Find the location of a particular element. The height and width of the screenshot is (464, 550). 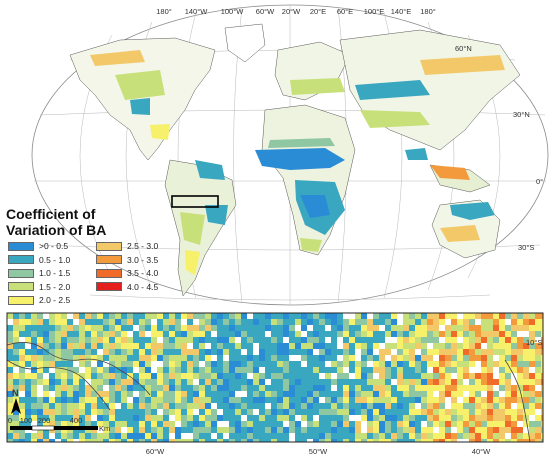

legend-swatch is located at coordinates (21, 246).